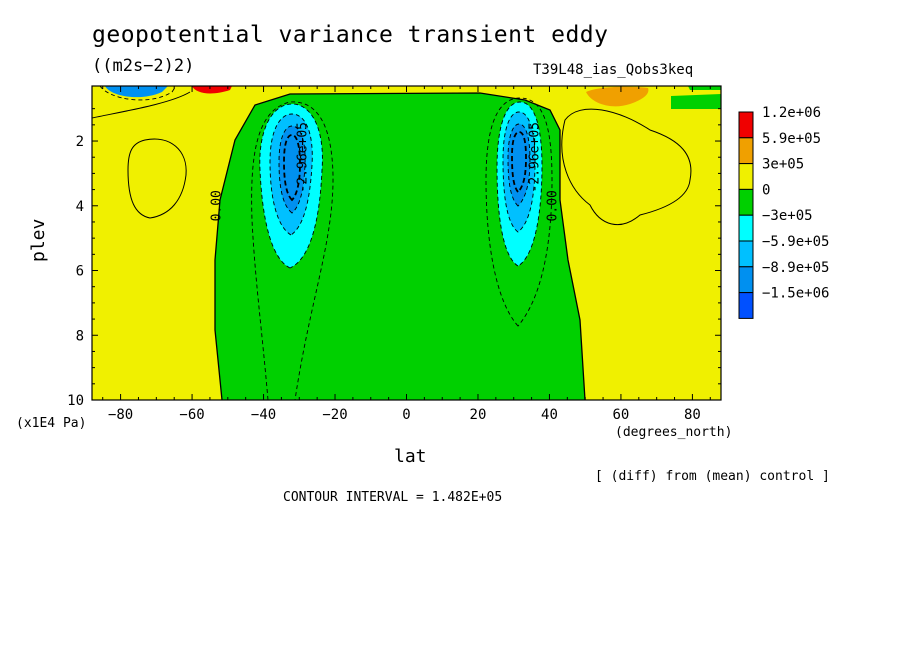 This screenshot has width=904, height=654. I want to click on y-tick-label: 4, so click(80, 207).